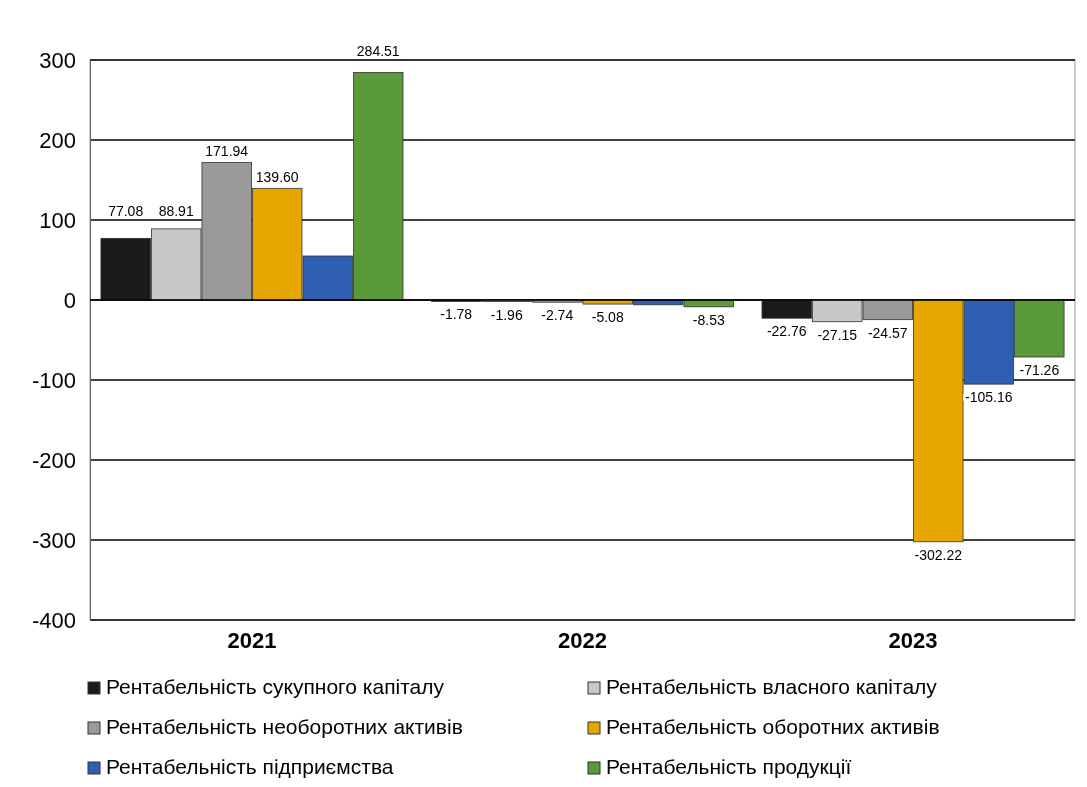  I want to click on legend-label: Рентабельність необоротних активів, so click(284, 726).